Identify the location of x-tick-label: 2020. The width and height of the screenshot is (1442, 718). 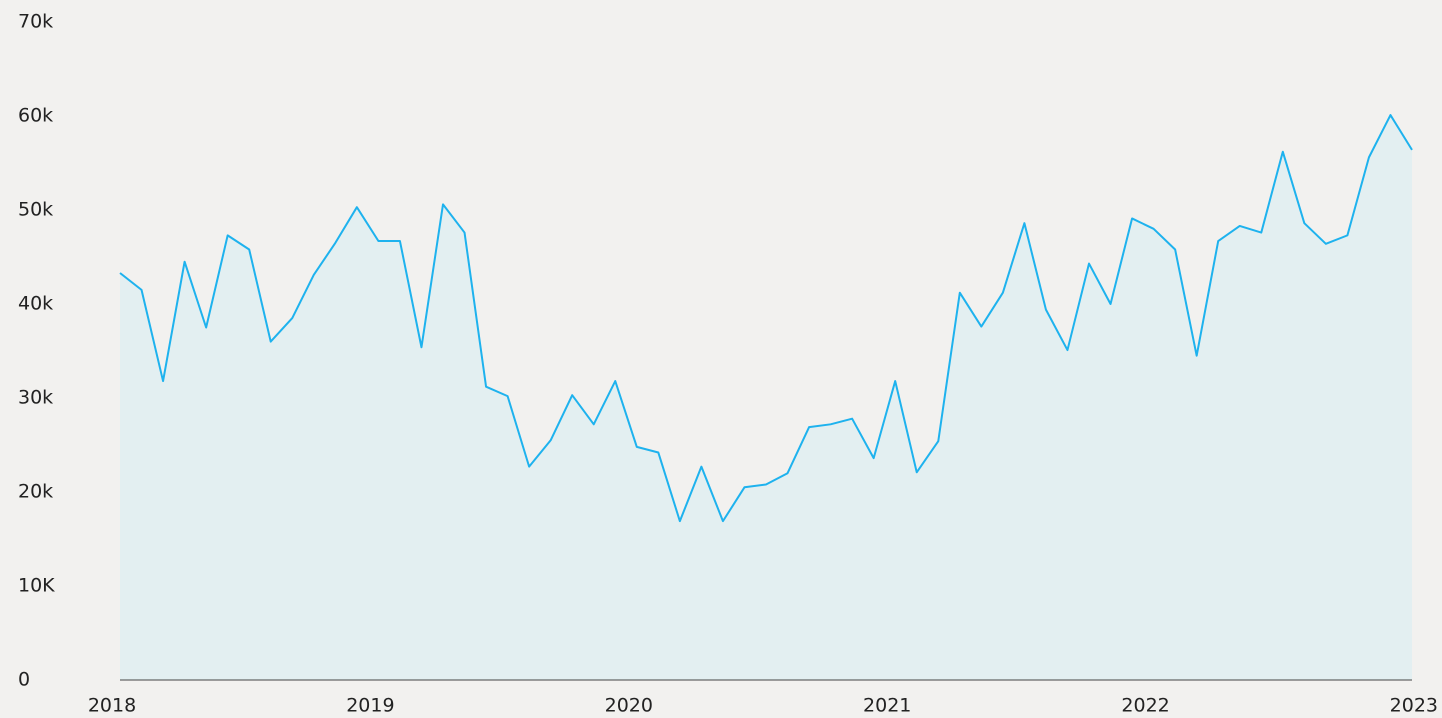
(629, 706).